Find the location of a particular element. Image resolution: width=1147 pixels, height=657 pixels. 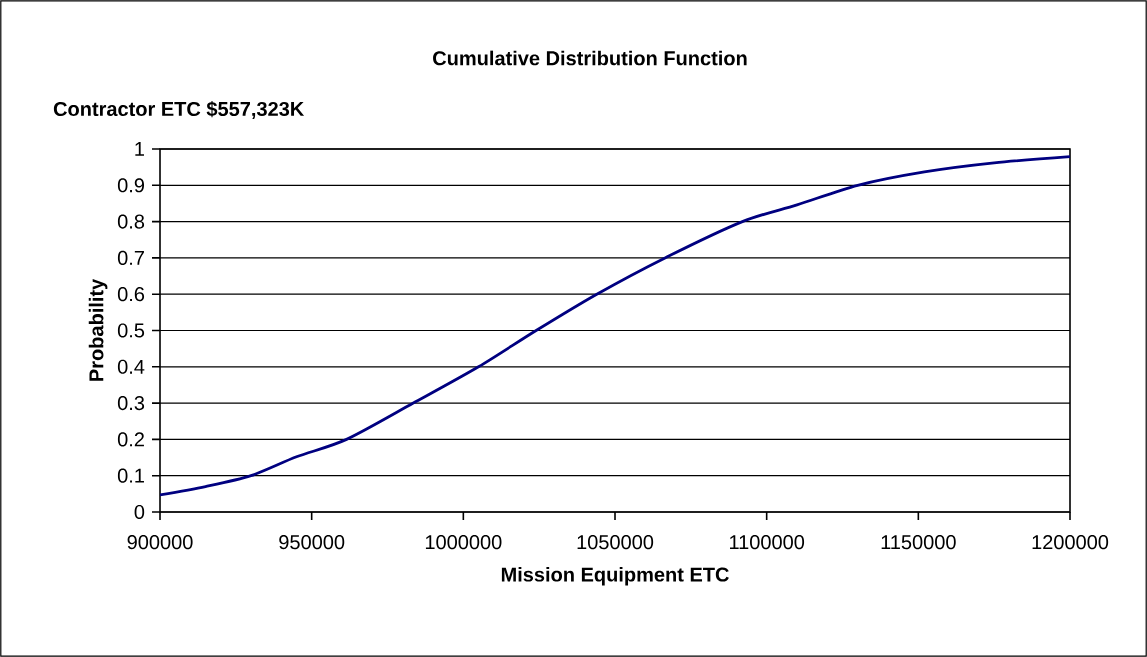

y-tick-label: 0.4 is located at coordinates (131, 366).